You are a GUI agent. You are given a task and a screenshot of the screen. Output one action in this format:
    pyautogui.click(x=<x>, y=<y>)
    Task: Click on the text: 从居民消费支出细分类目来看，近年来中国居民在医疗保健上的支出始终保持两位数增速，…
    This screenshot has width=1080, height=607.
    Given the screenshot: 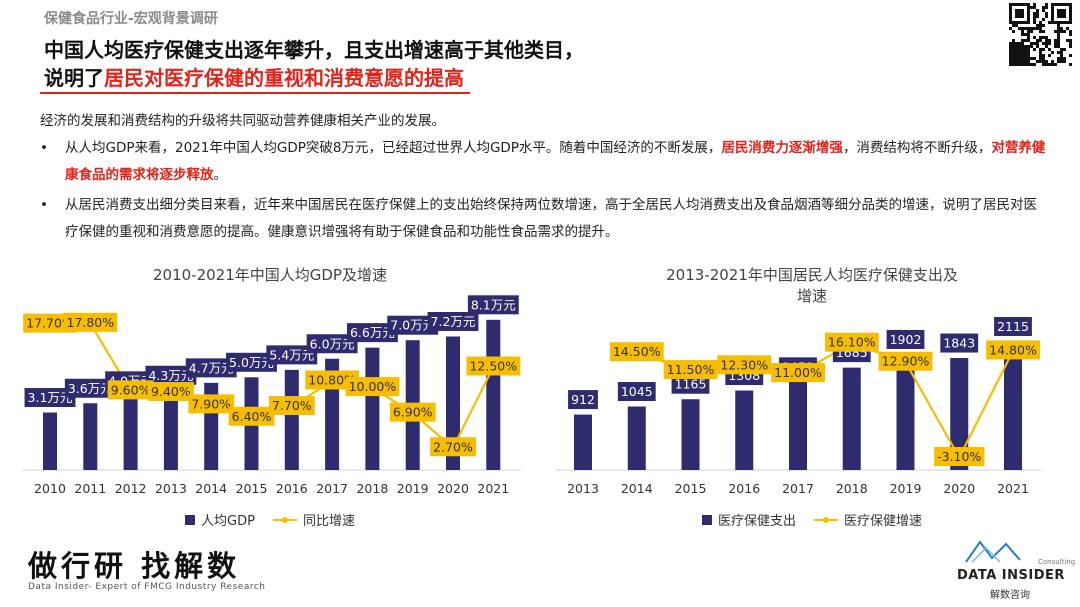 What is the action you would take?
    pyautogui.click(x=551, y=218)
    